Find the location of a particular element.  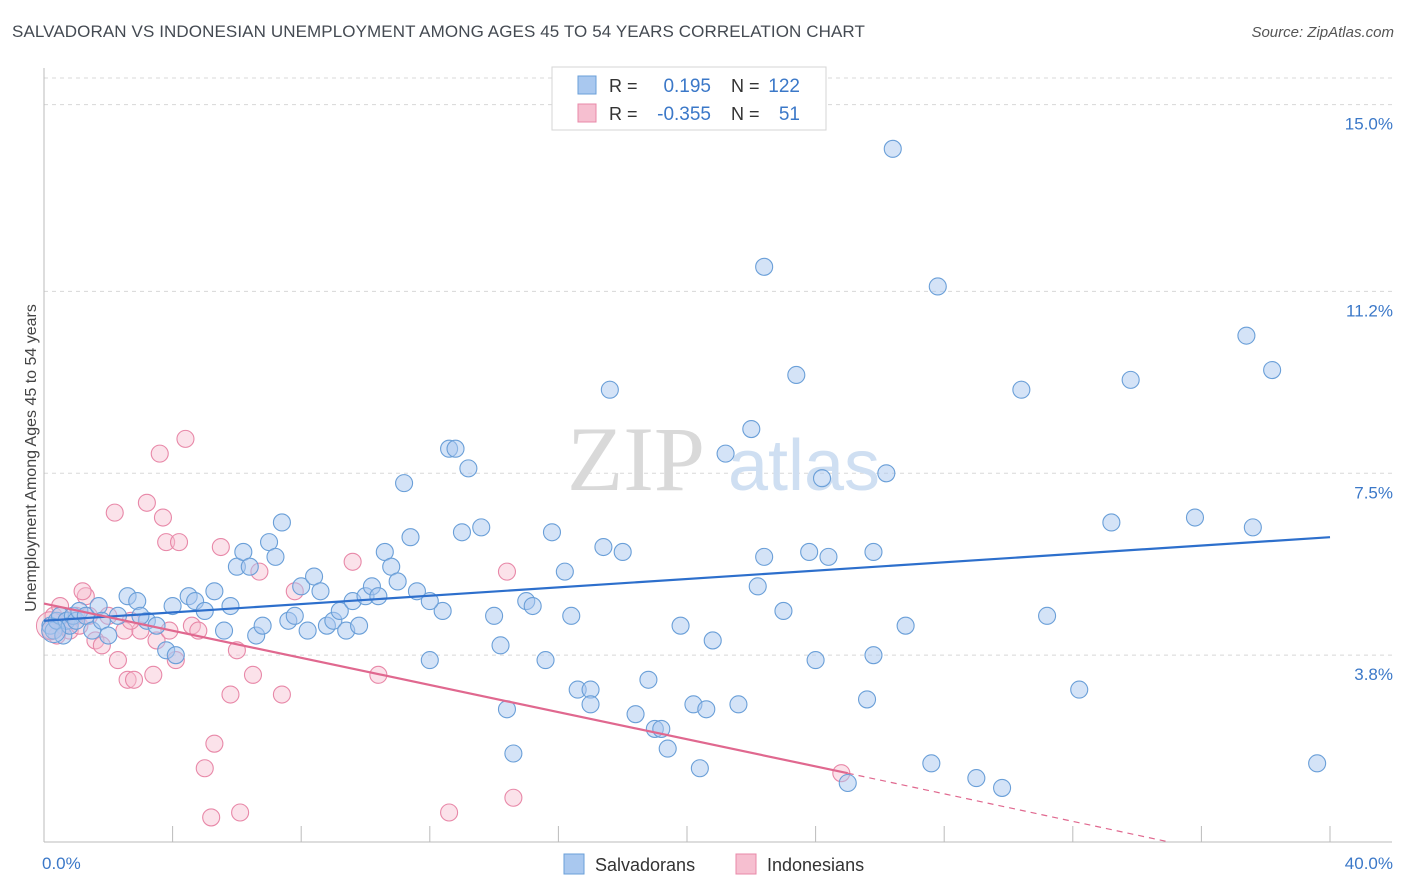

watermark: ZIP atlas is located at coordinates (723, 459).